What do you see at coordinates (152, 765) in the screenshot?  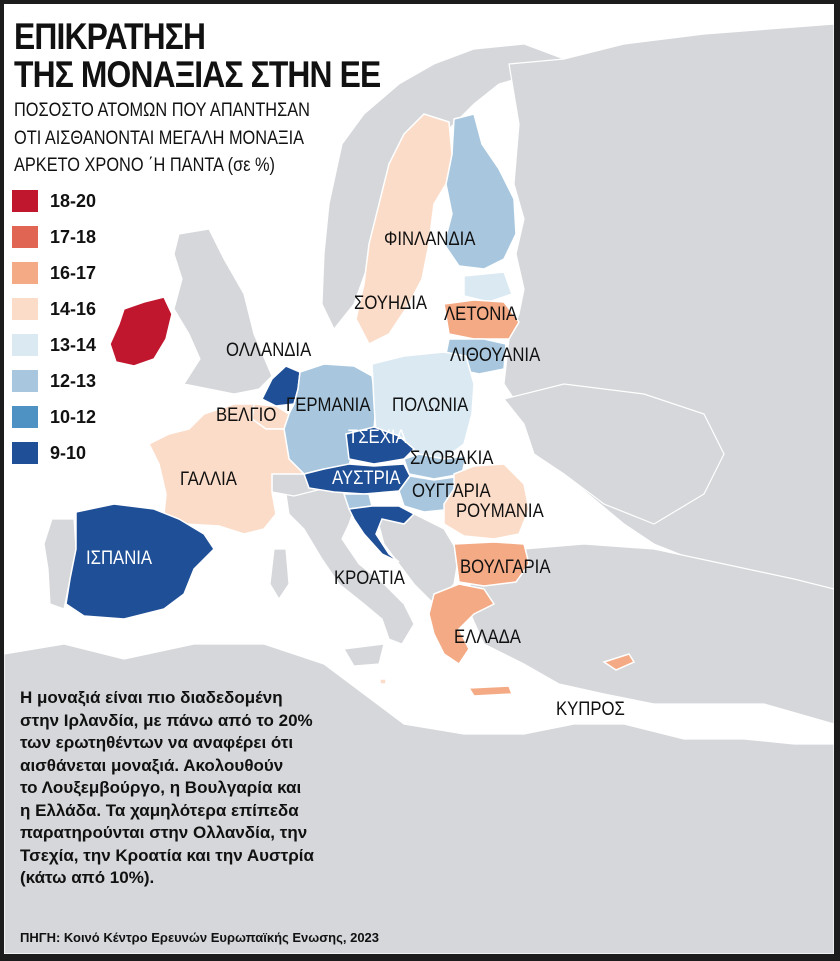 I see `note-line: αισθάνεται μοναξιά. Ακολουθούν` at bounding box center [152, 765].